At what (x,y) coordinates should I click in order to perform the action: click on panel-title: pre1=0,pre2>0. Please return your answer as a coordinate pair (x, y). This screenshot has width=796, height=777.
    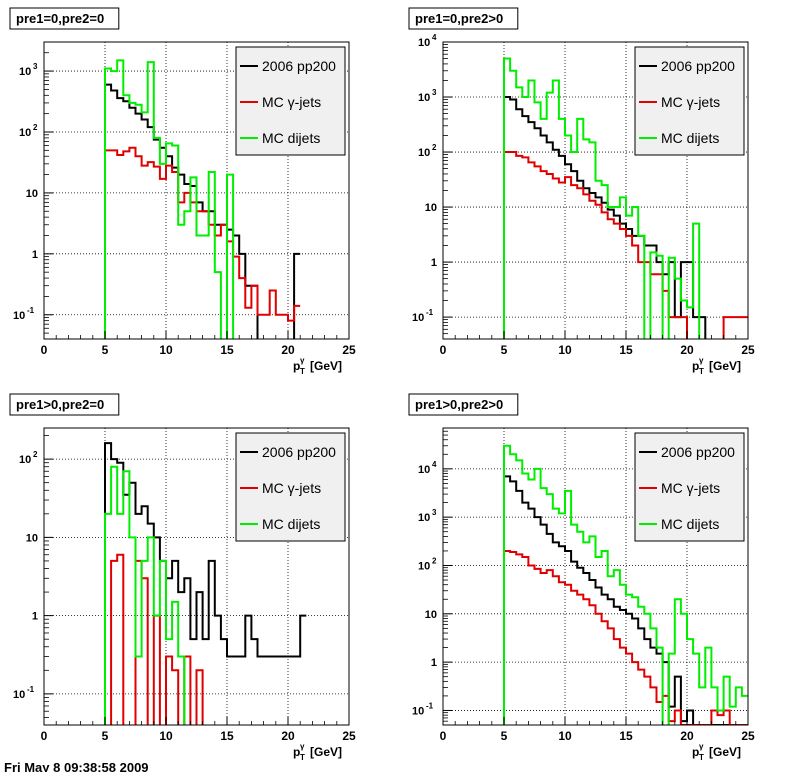
    Looking at the image, I should click on (459, 18).